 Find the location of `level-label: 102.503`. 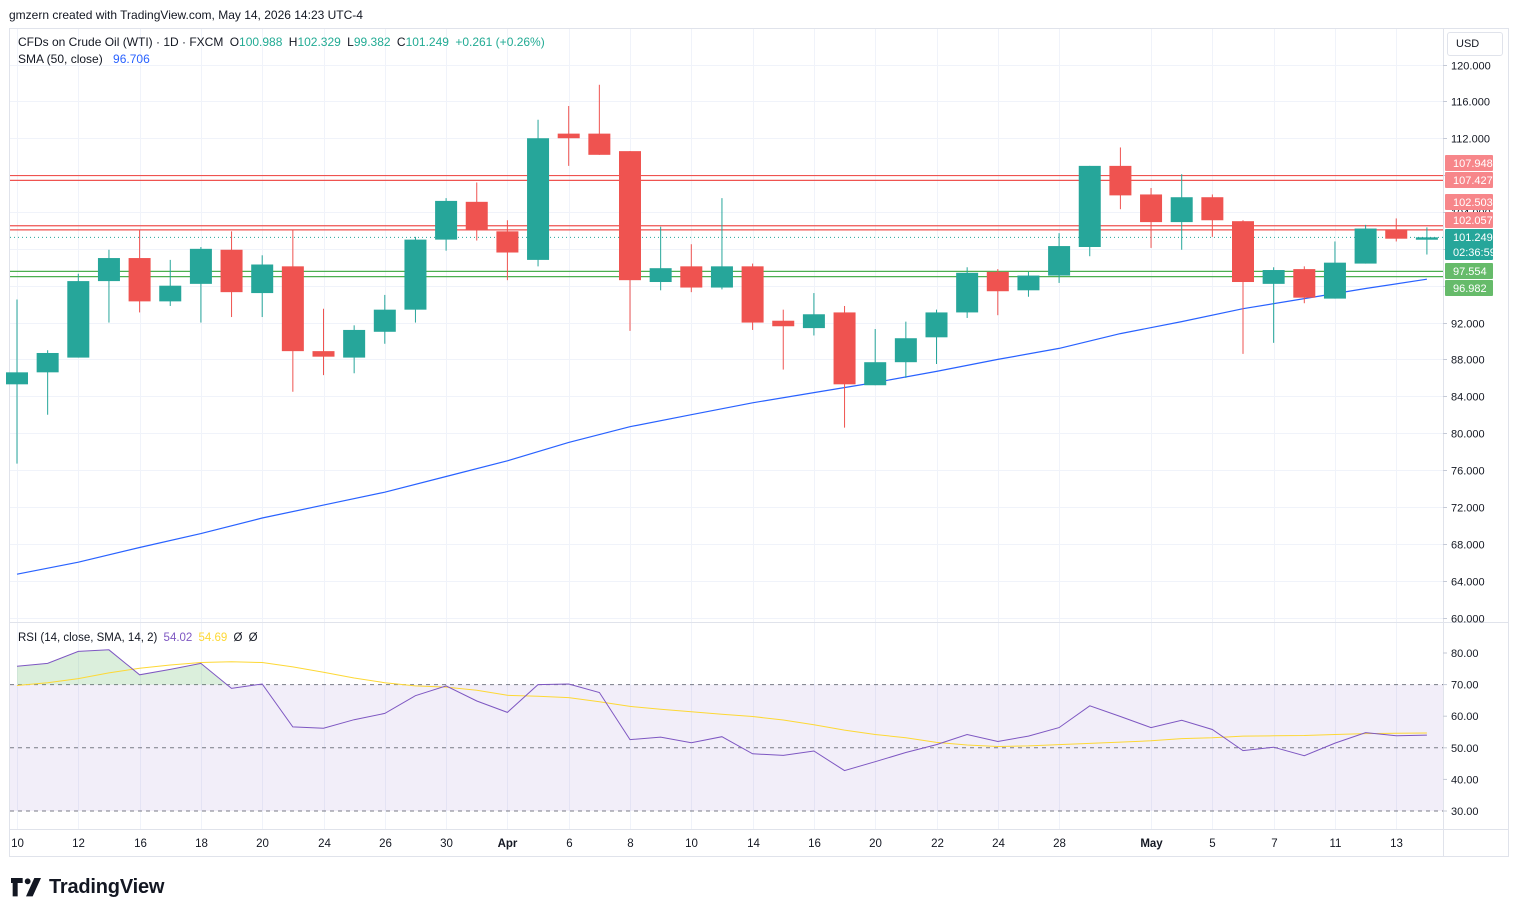

level-label: 102.503 is located at coordinates (1469, 202).